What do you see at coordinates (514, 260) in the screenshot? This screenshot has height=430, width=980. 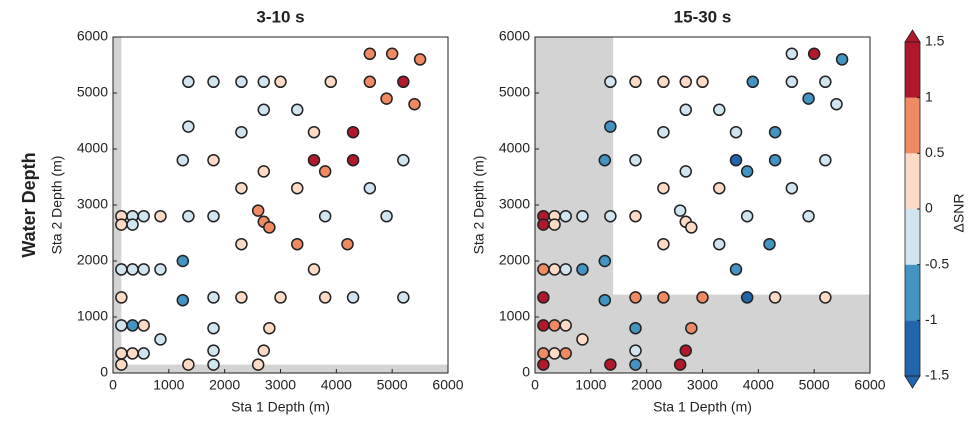 I see `y-tick-label: 2000` at bounding box center [514, 260].